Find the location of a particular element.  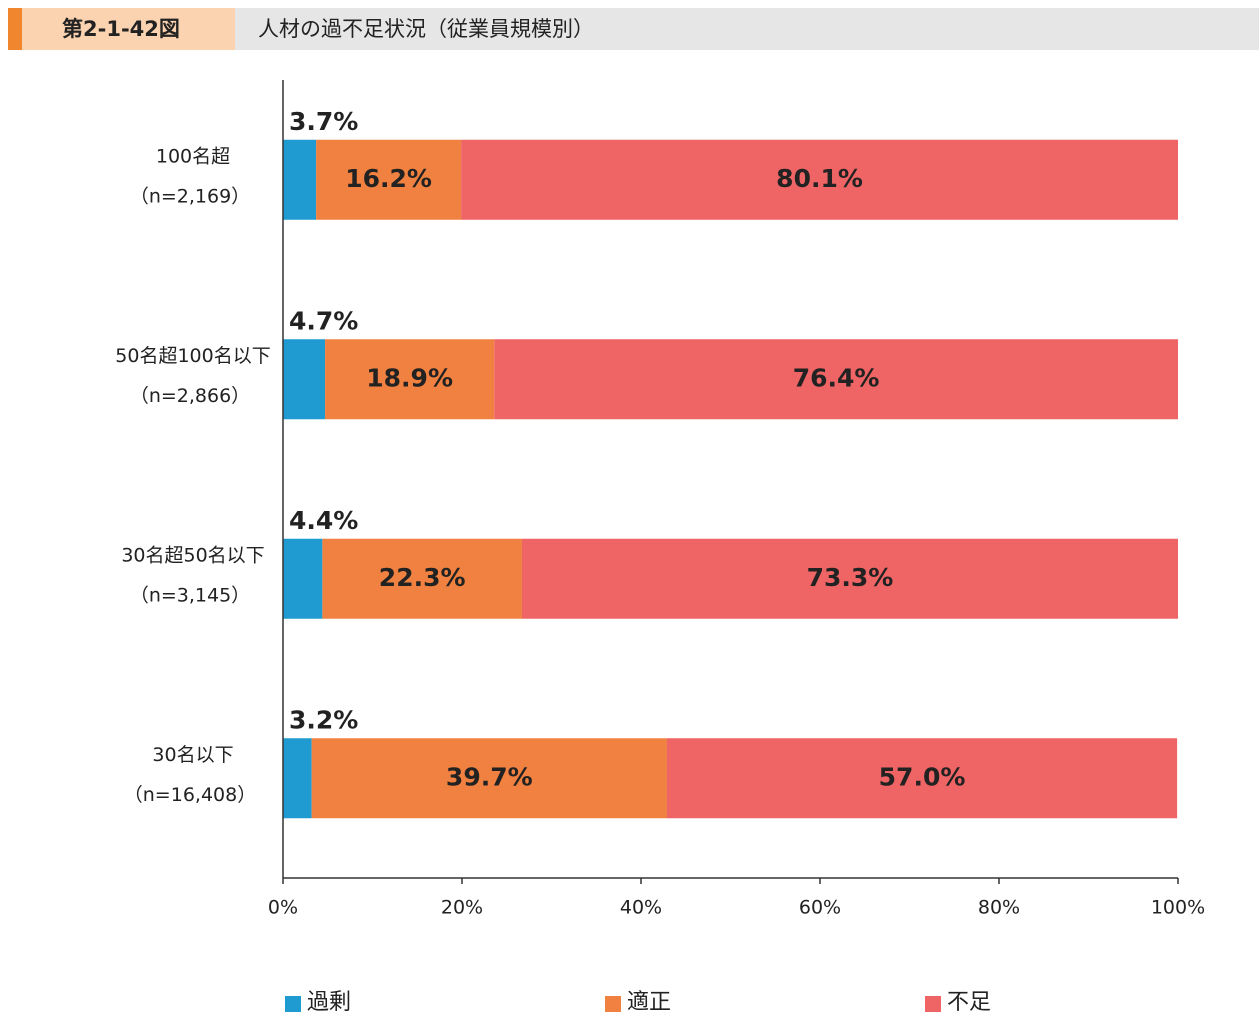

value-label: 76.4% is located at coordinates (836, 377).